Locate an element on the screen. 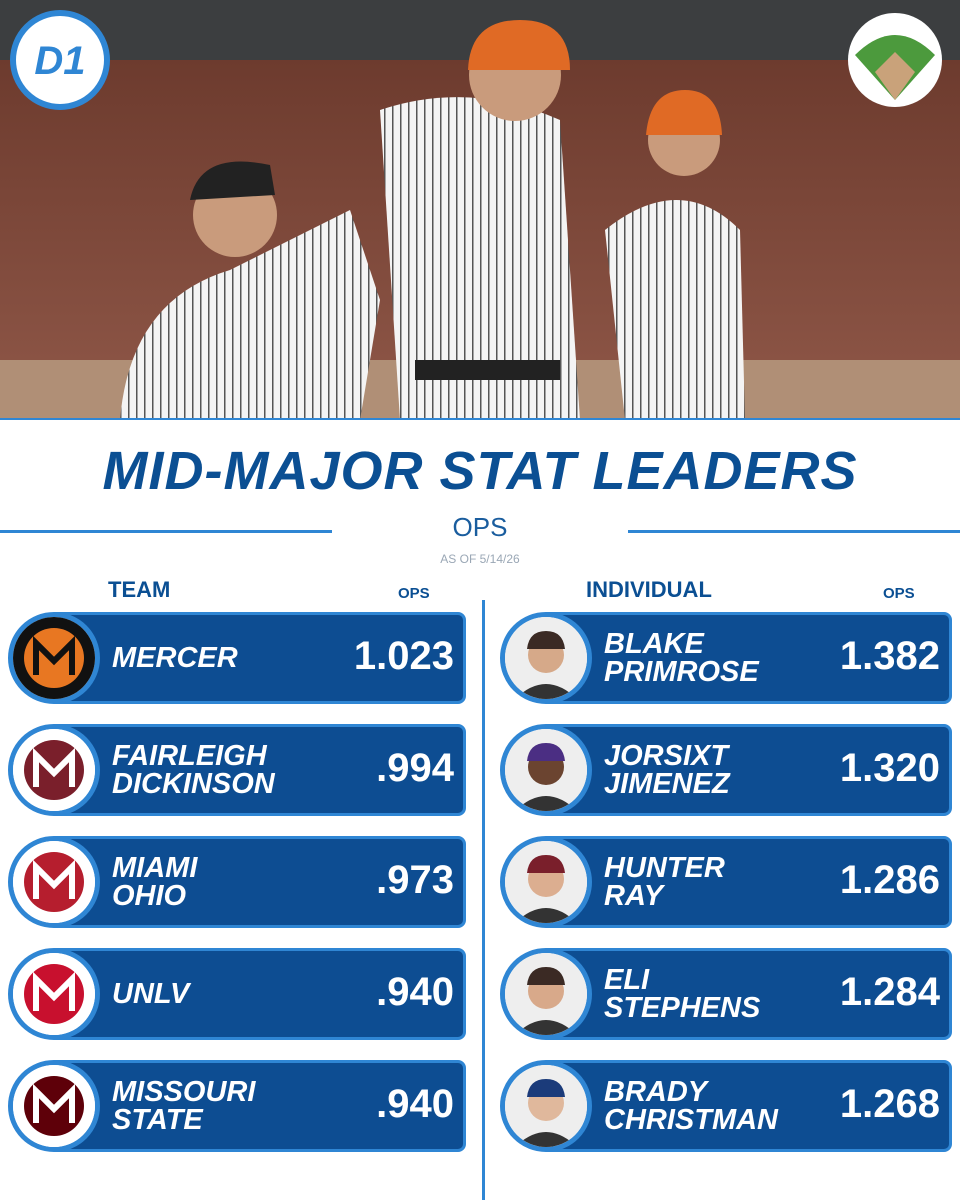  player-name: JIMENEZ is located at coordinates (667, 784).